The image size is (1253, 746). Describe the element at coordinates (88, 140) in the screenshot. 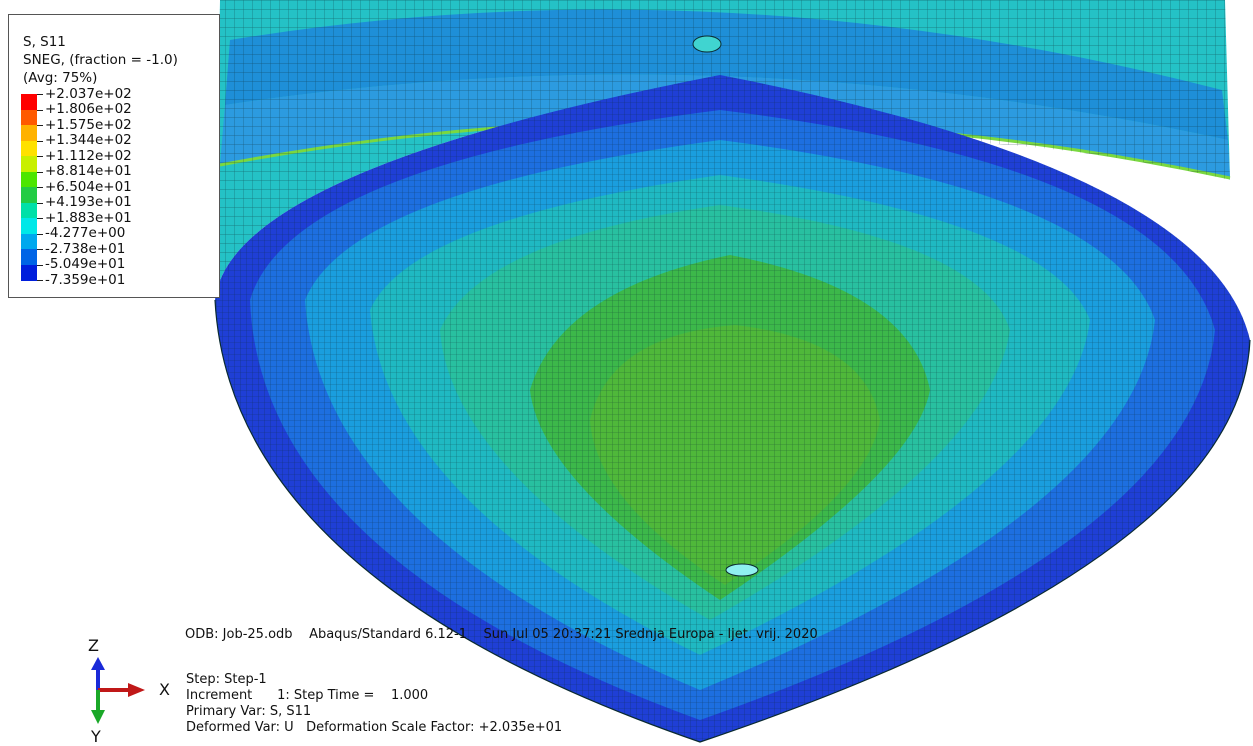

I see `legend-value: +1.344e+02` at that location.